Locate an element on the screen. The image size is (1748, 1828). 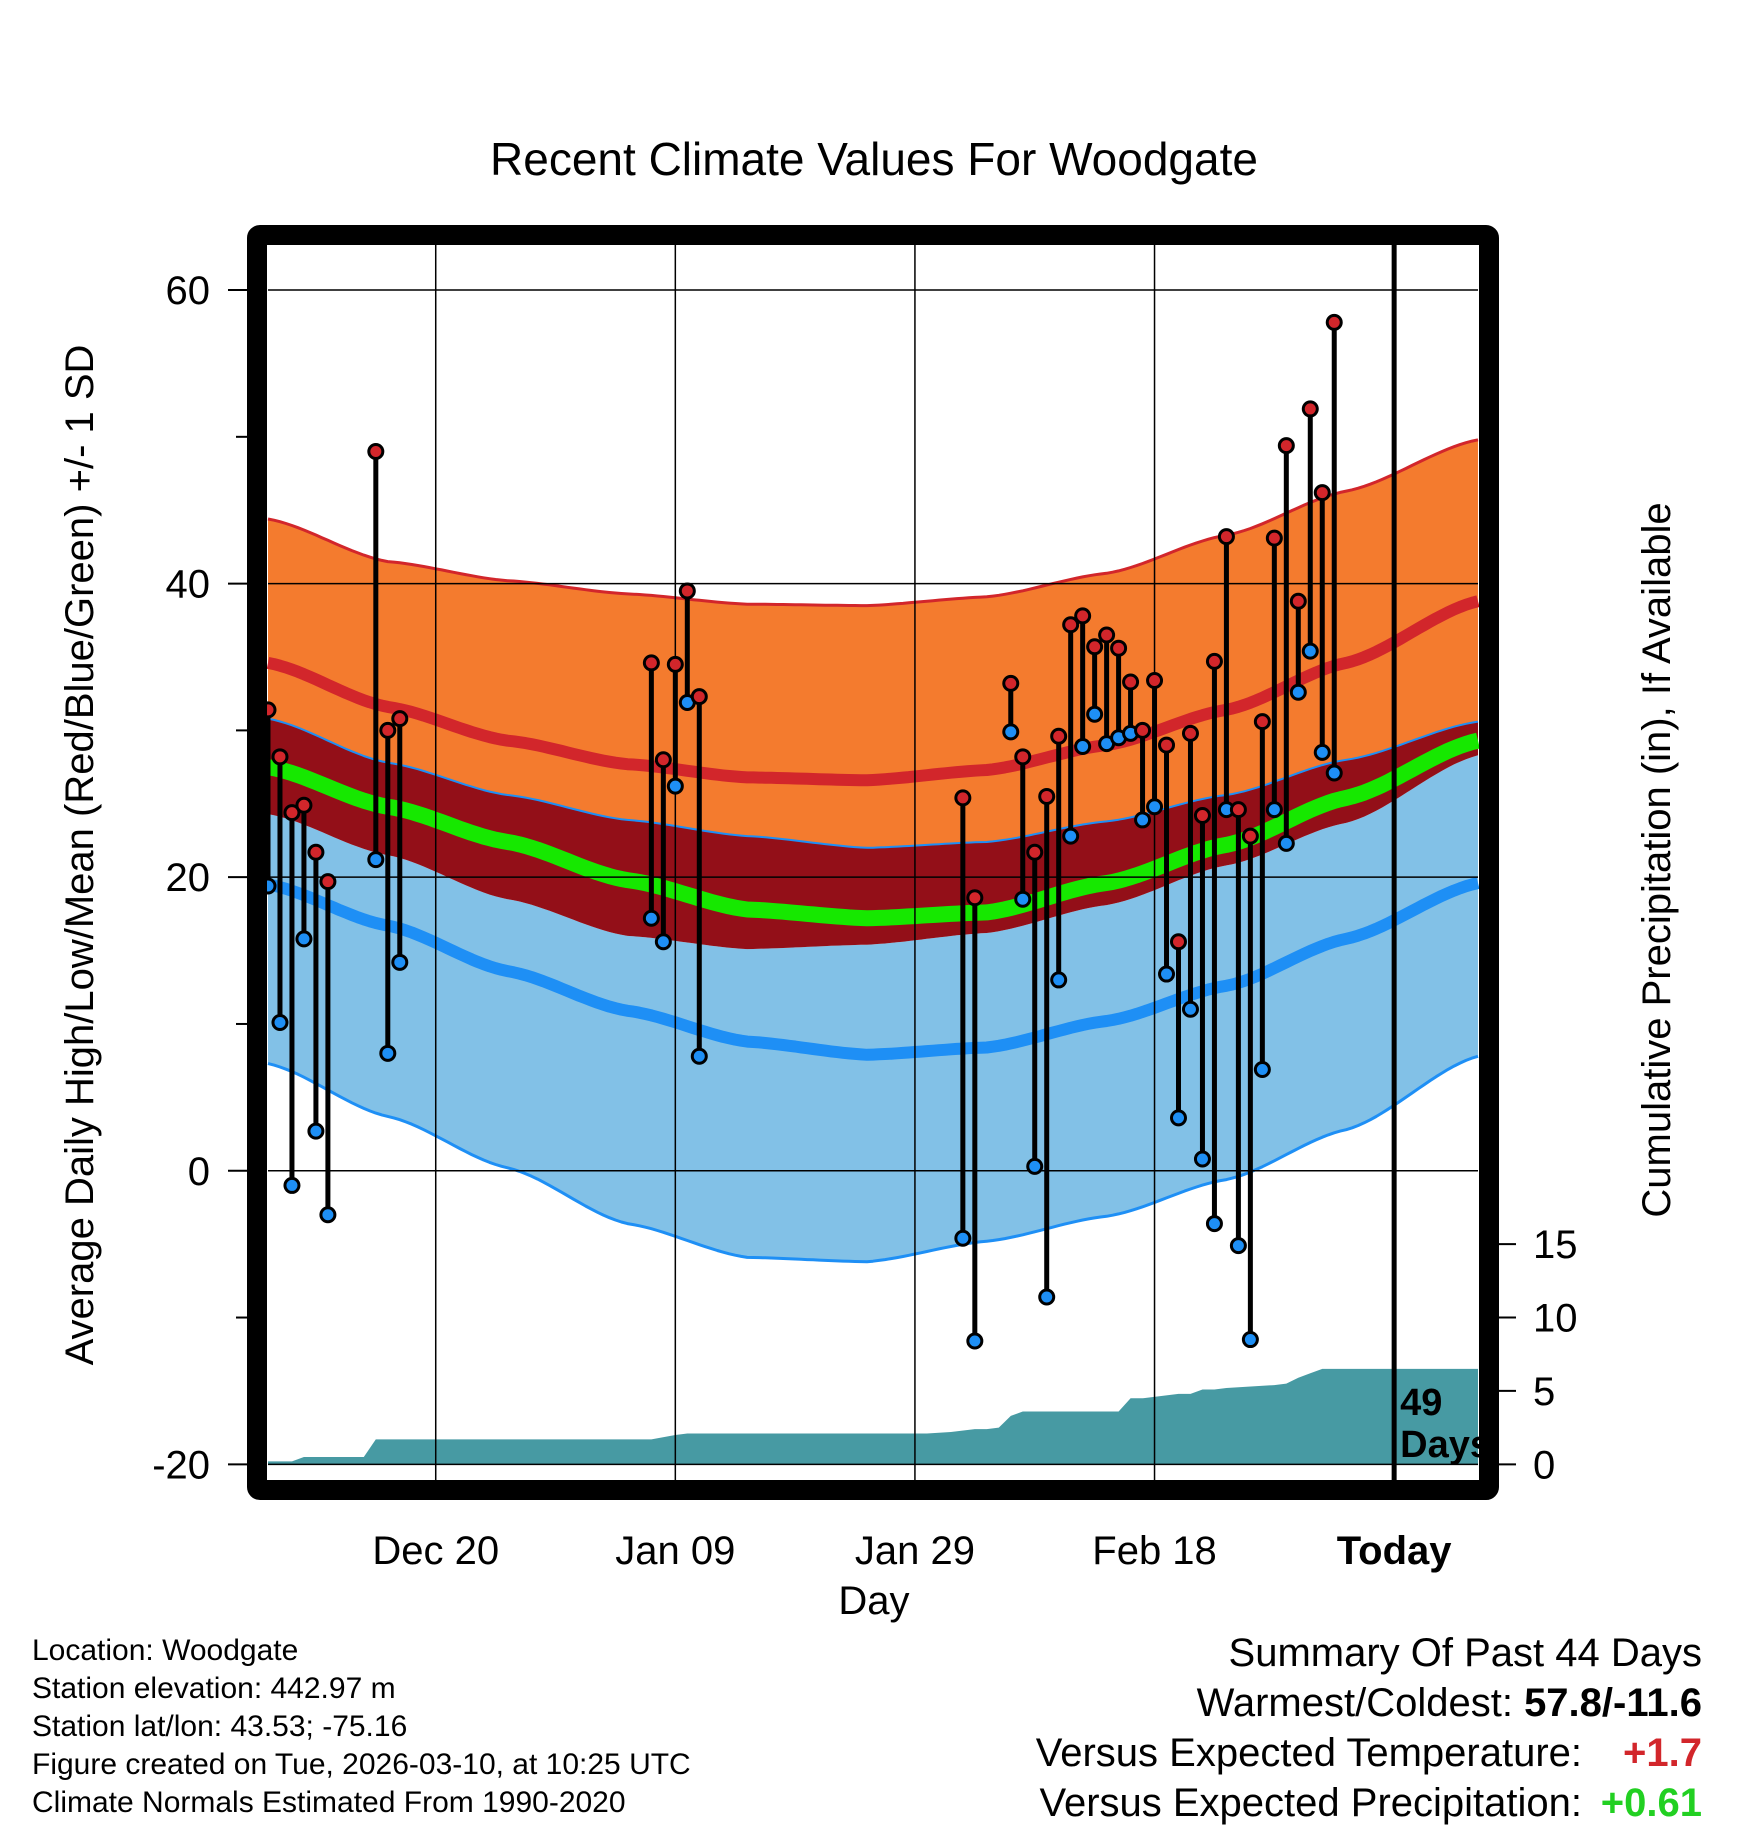
precip-departure-row: Versus Expected Precipitation: +0.61 is located at coordinates (1369, 1803).